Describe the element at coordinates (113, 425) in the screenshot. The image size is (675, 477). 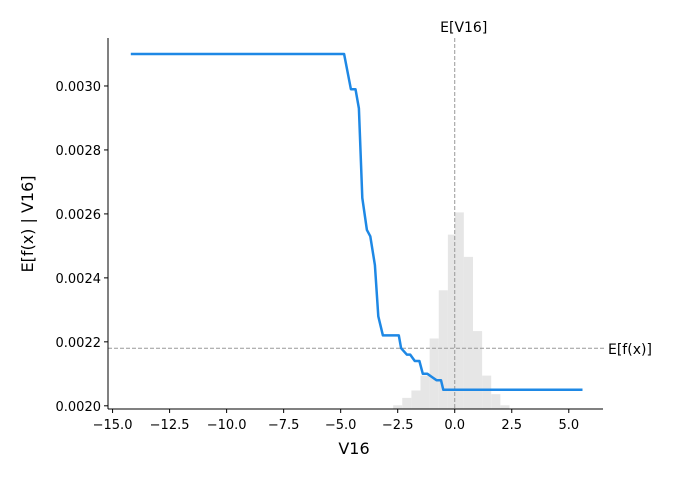
I see `x-tick-label: −15.0` at that location.